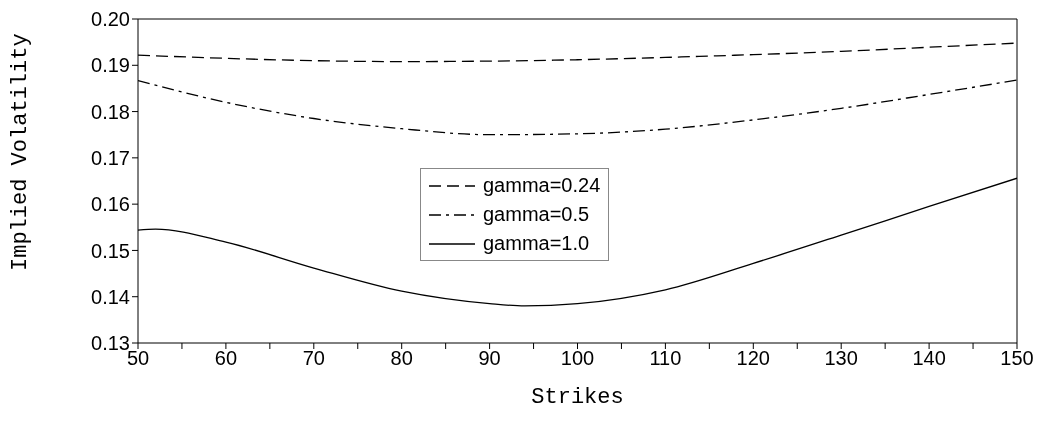  What do you see at coordinates (577, 397) in the screenshot?
I see `x-axis-title: Strikes` at bounding box center [577, 397].